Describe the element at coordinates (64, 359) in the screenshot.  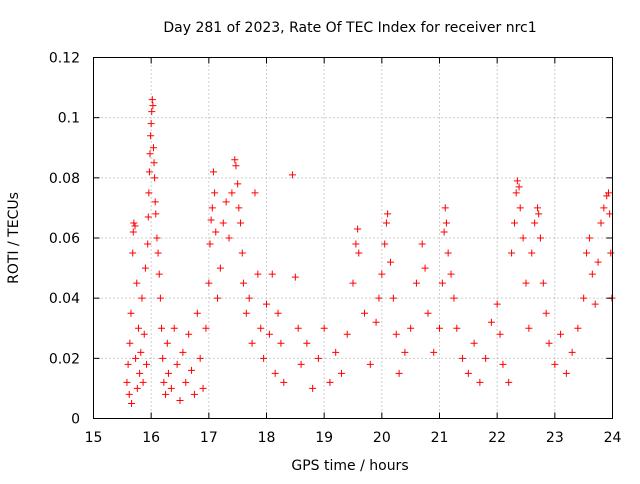
I see `y-tick-label: 0.02` at that location.